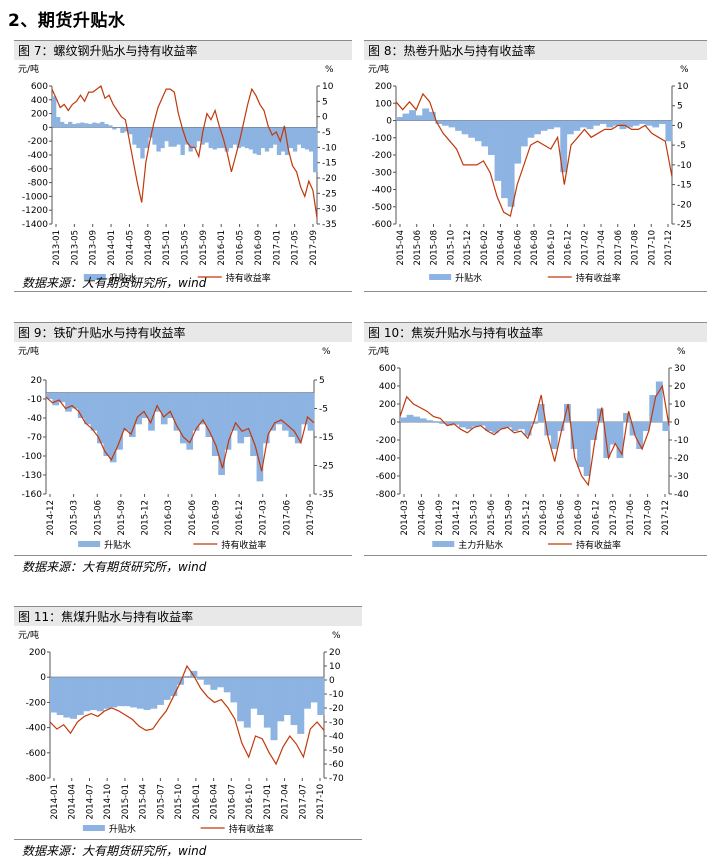  Describe the element at coordinates (382, 173) in the screenshot. I see `chart1-left-tick-label: -300` at that location.